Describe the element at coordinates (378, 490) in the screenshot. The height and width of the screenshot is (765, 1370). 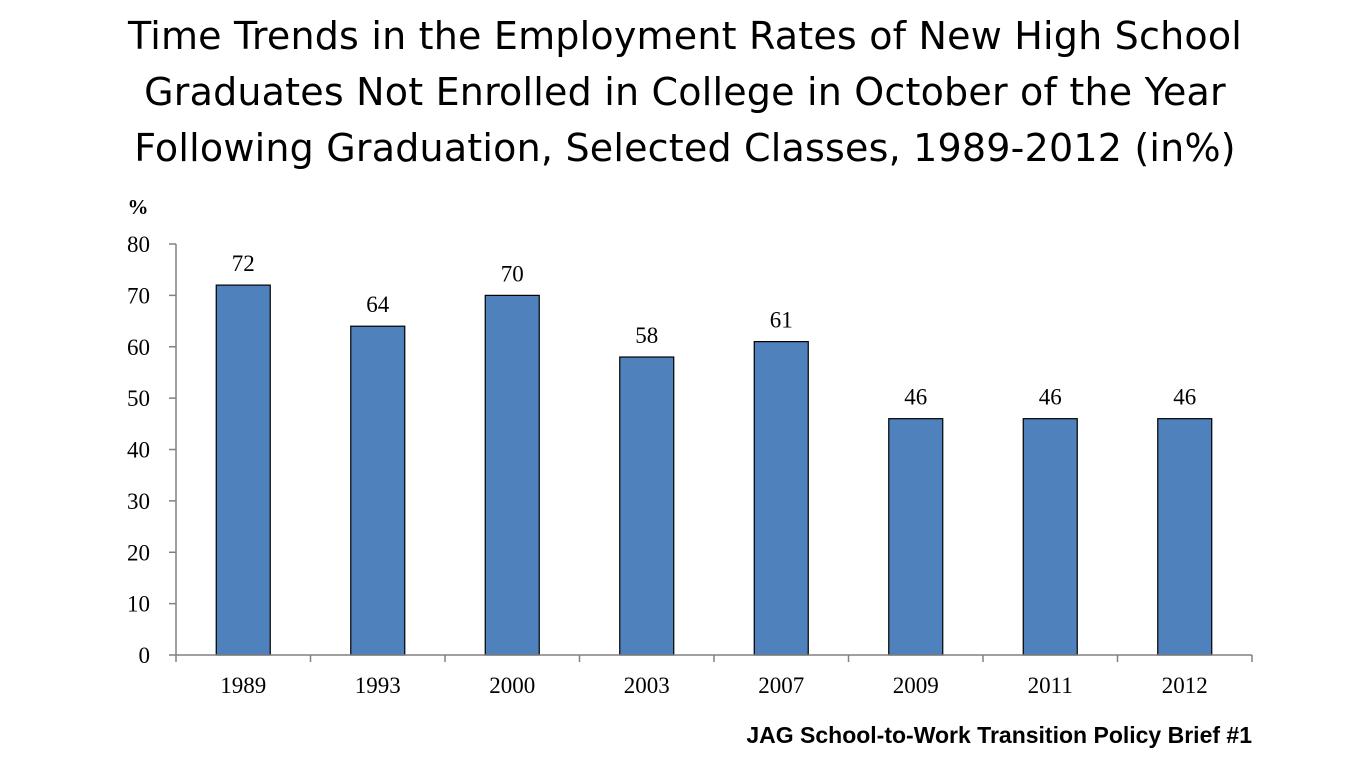
I see `bar-1993` at that location.